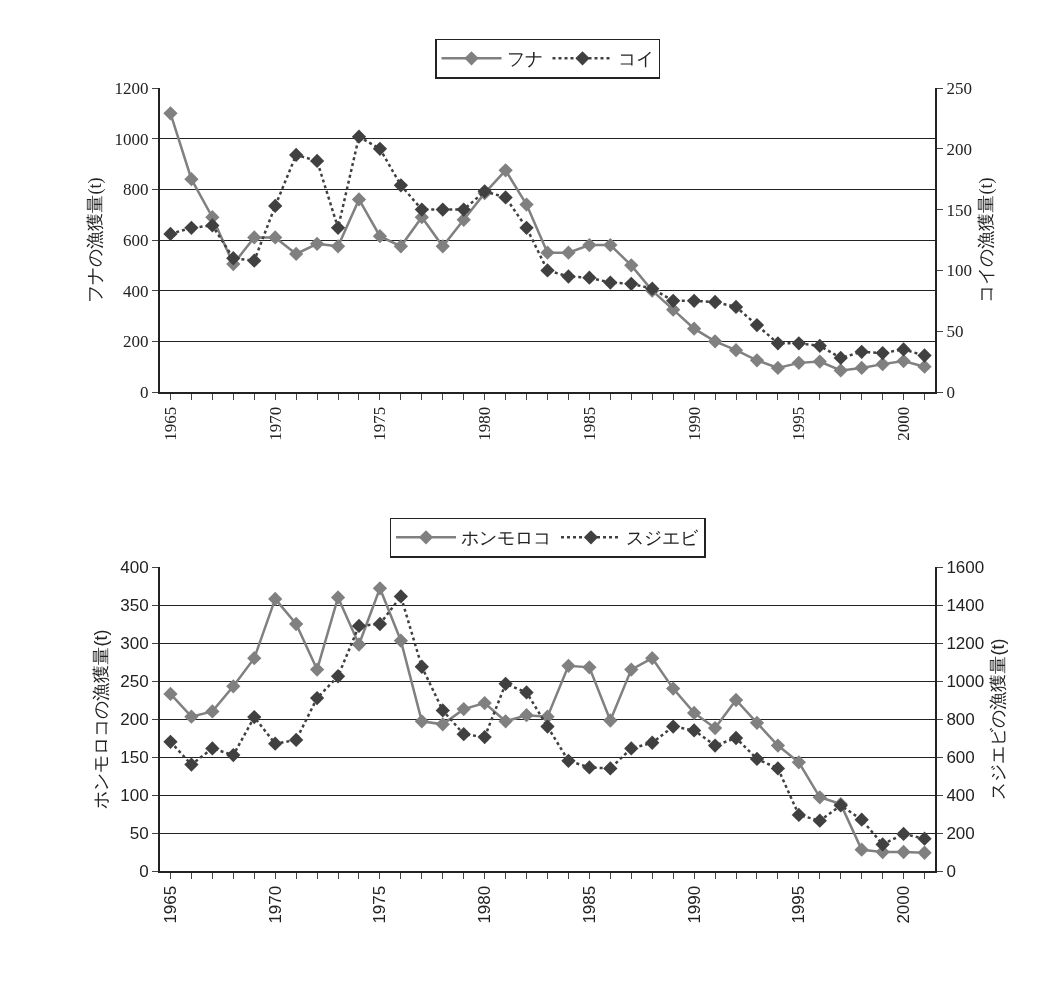 This screenshot has height=983, width=1050. Describe the element at coordinates (960, 719) in the screenshot. I see `y2-tick-label: 800` at that location.